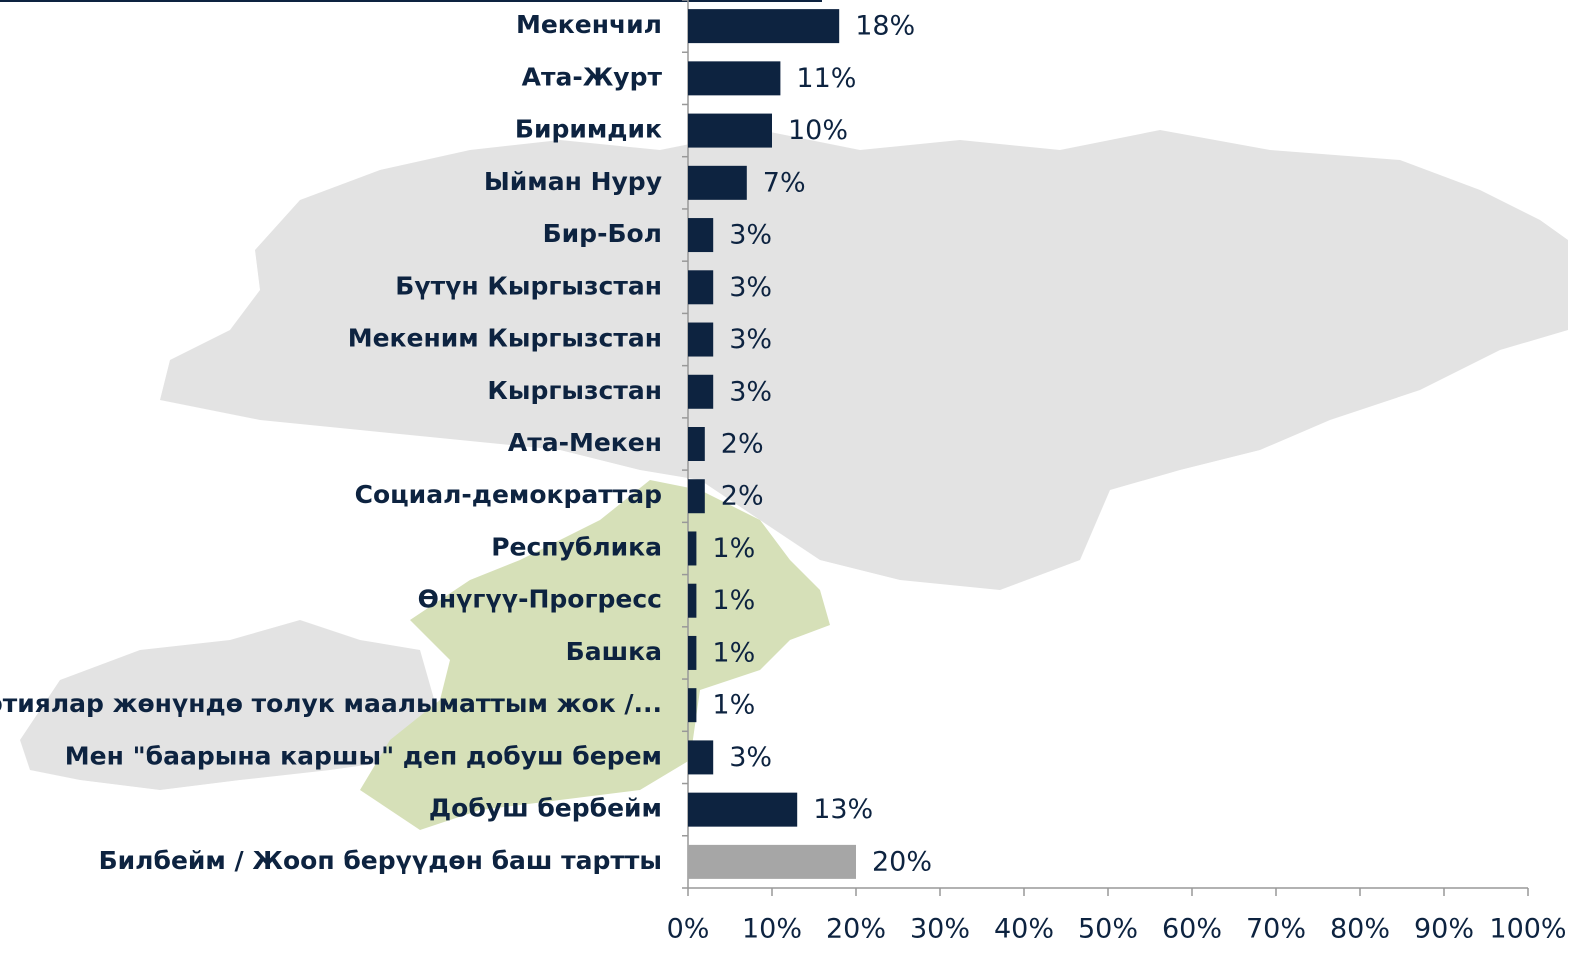  What do you see at coordinates (540, 599) in the screenshot?
I see `category-label: Өнүгүү-Прогресс` at bounding box center [540, 599].